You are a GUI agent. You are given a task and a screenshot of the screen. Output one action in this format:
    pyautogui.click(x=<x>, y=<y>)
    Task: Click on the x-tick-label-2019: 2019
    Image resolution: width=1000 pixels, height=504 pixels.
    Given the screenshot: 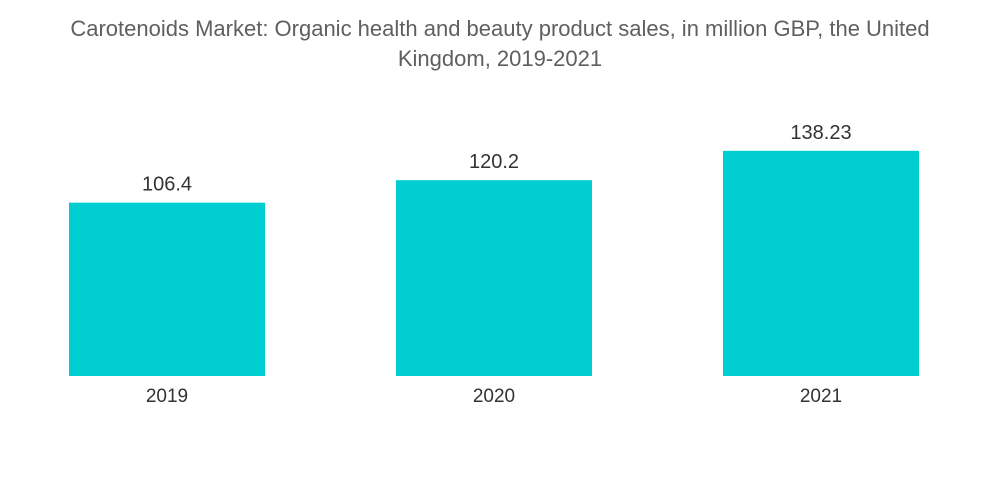 What is the action you would take?
    pyautogui.click(x=167, y=396)
    